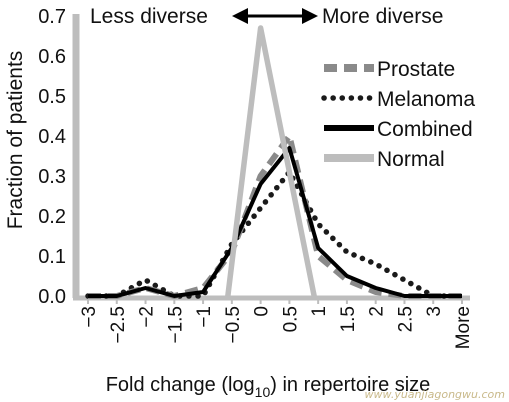  I want to click on x-tick-label: −2, so click(147, 317).